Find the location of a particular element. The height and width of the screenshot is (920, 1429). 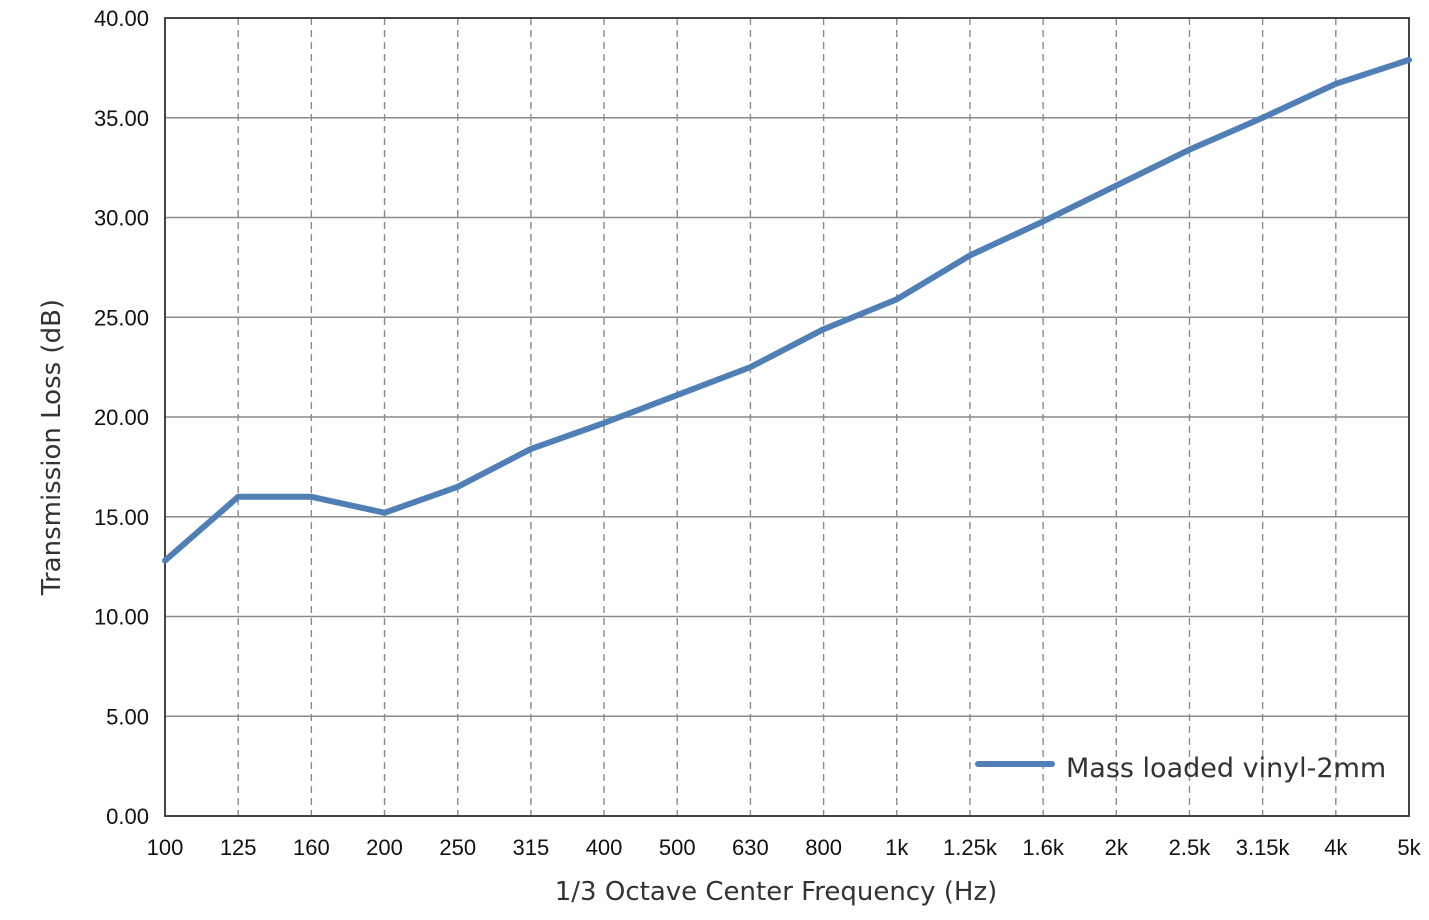

x-tick-label: 1.25k is located at coordinates (970, 847).